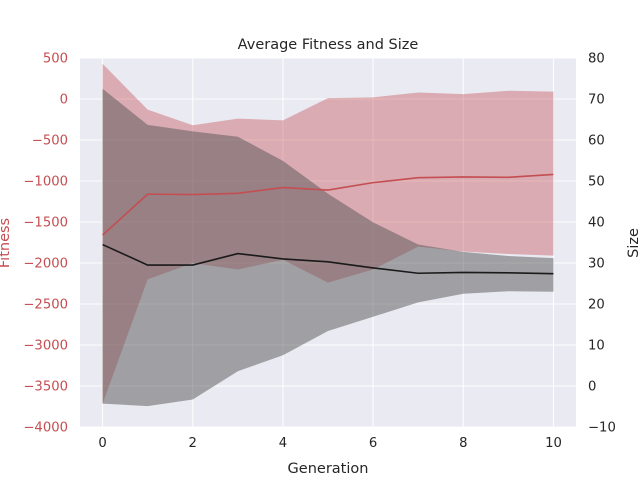 The image size is (640, 485). What do you see at coordinates (328, 469) in the screenshot?
I see `x-axis-label: Generation` at bounding box center [328, 469].